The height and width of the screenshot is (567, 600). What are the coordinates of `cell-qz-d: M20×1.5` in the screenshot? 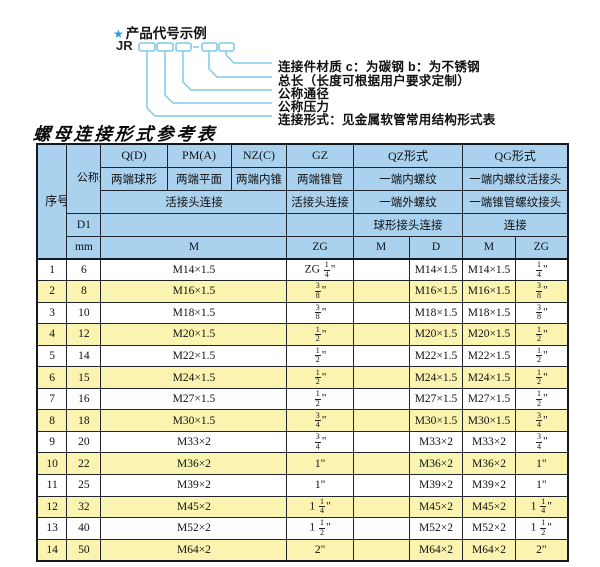 It's located at (436, 334).